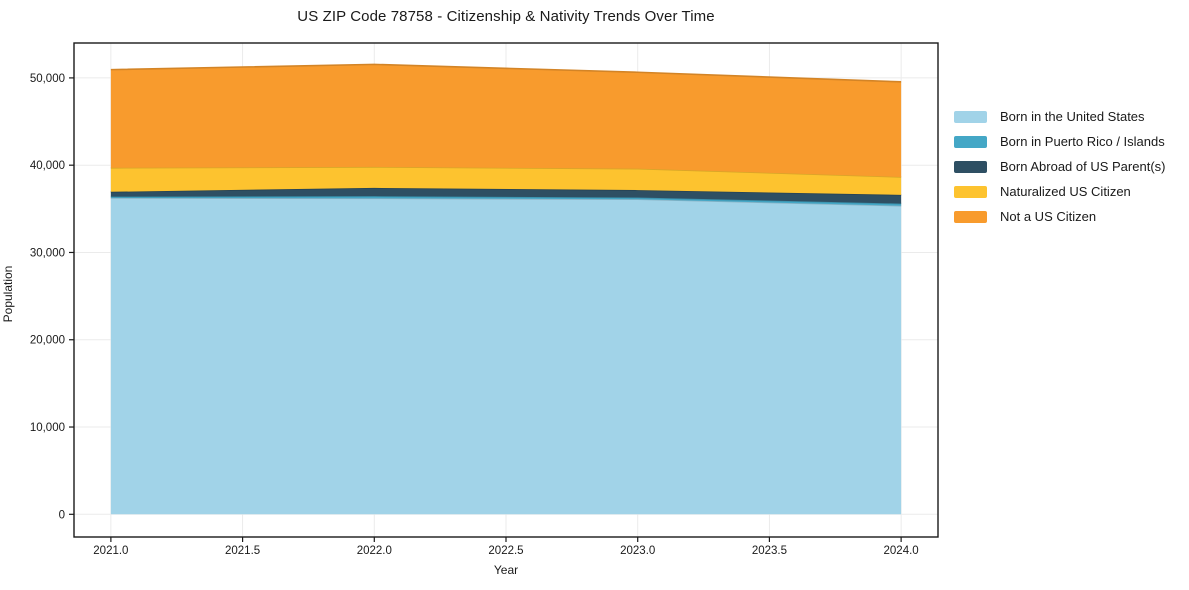  I want to click on legend-swatch-born-abroad, so click(970, 166).